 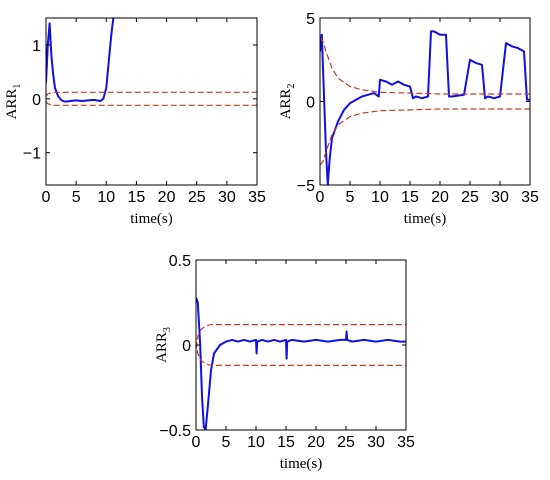 I want to click on y-tick-label: −1, so click(x=32, y=154).